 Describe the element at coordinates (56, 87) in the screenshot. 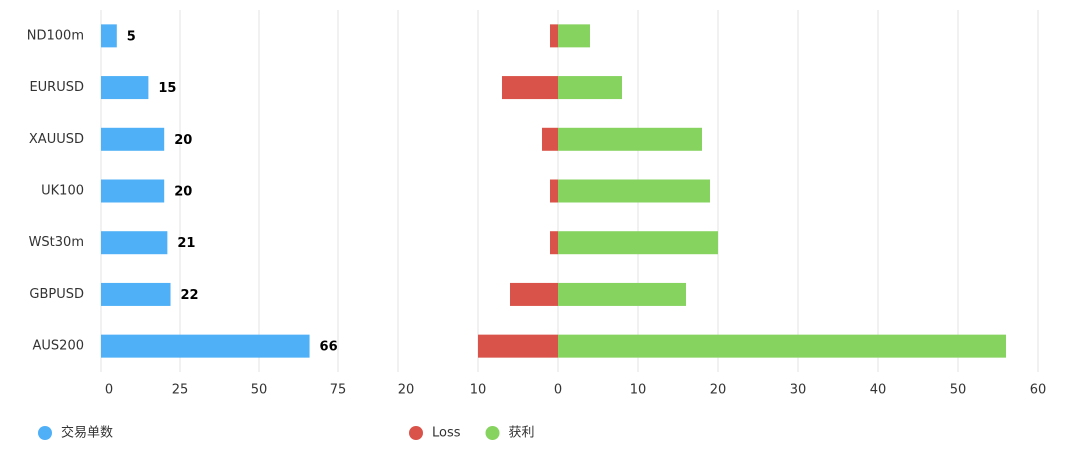

I see `y-tick-label: EURUSD` at that location.